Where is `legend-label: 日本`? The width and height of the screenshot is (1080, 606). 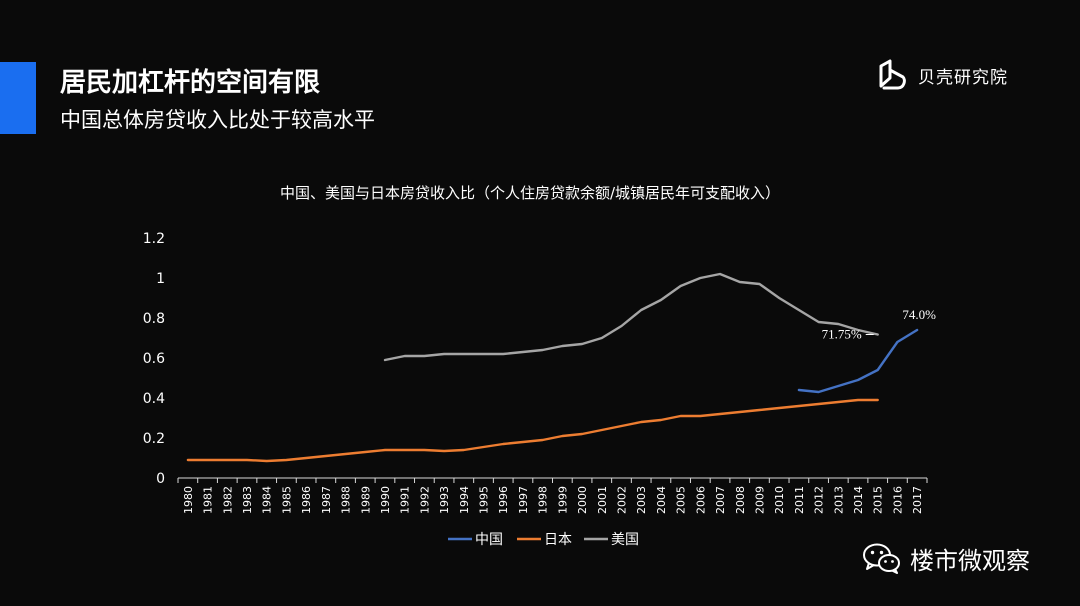
legend-label: 日本 is located at coordinates (558, 540).